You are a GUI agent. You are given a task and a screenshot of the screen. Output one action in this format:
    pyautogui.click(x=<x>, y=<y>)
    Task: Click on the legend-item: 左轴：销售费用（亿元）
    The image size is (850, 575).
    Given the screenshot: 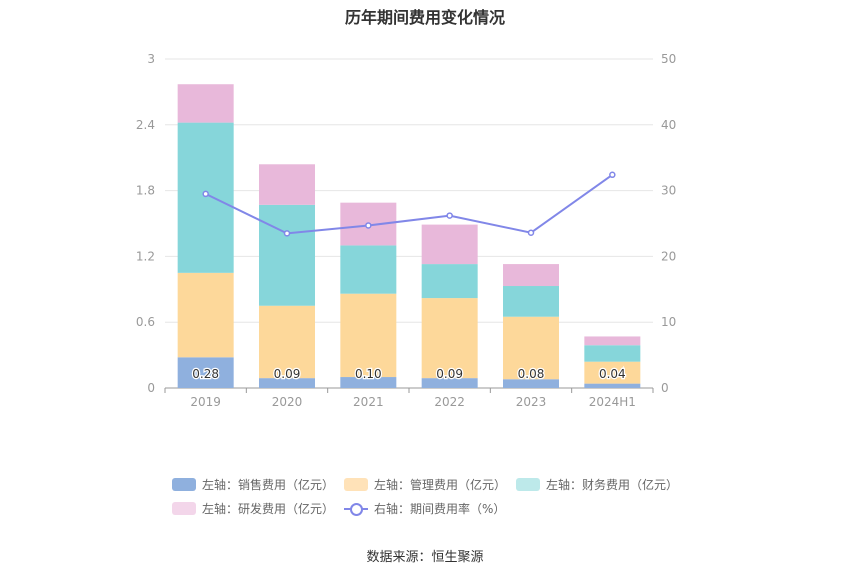 What is the action you would take?
    pyautogui.click(x=258, y=484)
    